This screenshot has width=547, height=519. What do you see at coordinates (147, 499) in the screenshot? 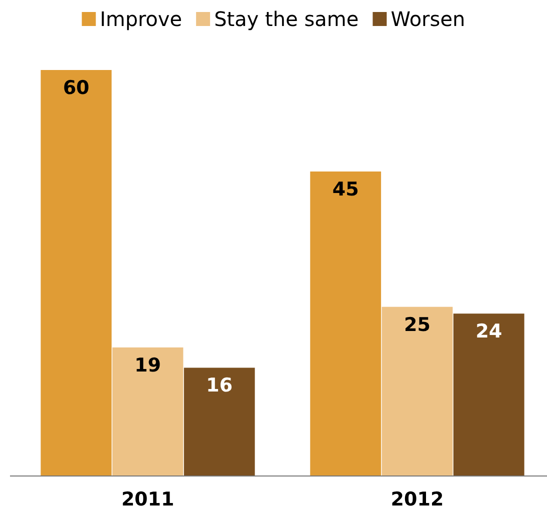
I see `x-tick-label: 2011` at bounding box center [147, 499].